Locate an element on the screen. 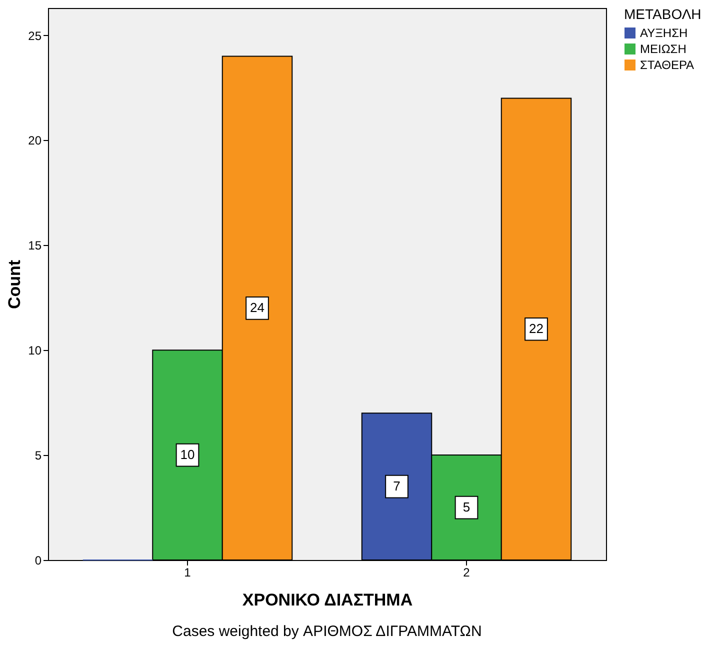 This screenshot has width=728, height=666. y-axis-title: Count is located at coordinates (14, 285).